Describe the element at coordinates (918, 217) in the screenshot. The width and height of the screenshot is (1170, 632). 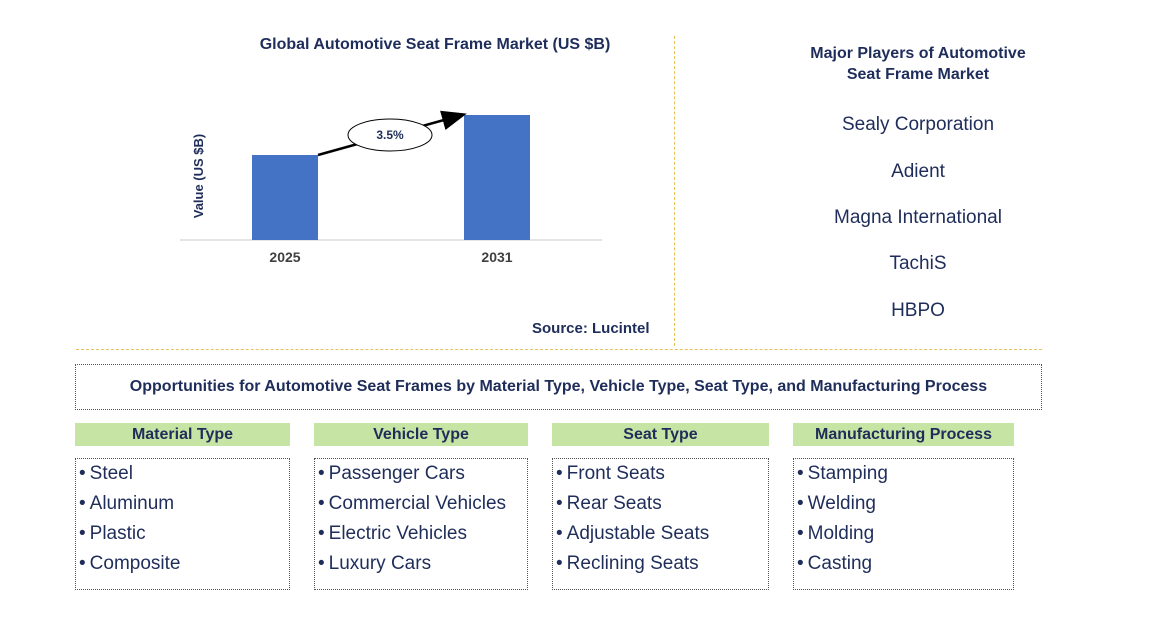
I see `player-item: Magna International` at that location.